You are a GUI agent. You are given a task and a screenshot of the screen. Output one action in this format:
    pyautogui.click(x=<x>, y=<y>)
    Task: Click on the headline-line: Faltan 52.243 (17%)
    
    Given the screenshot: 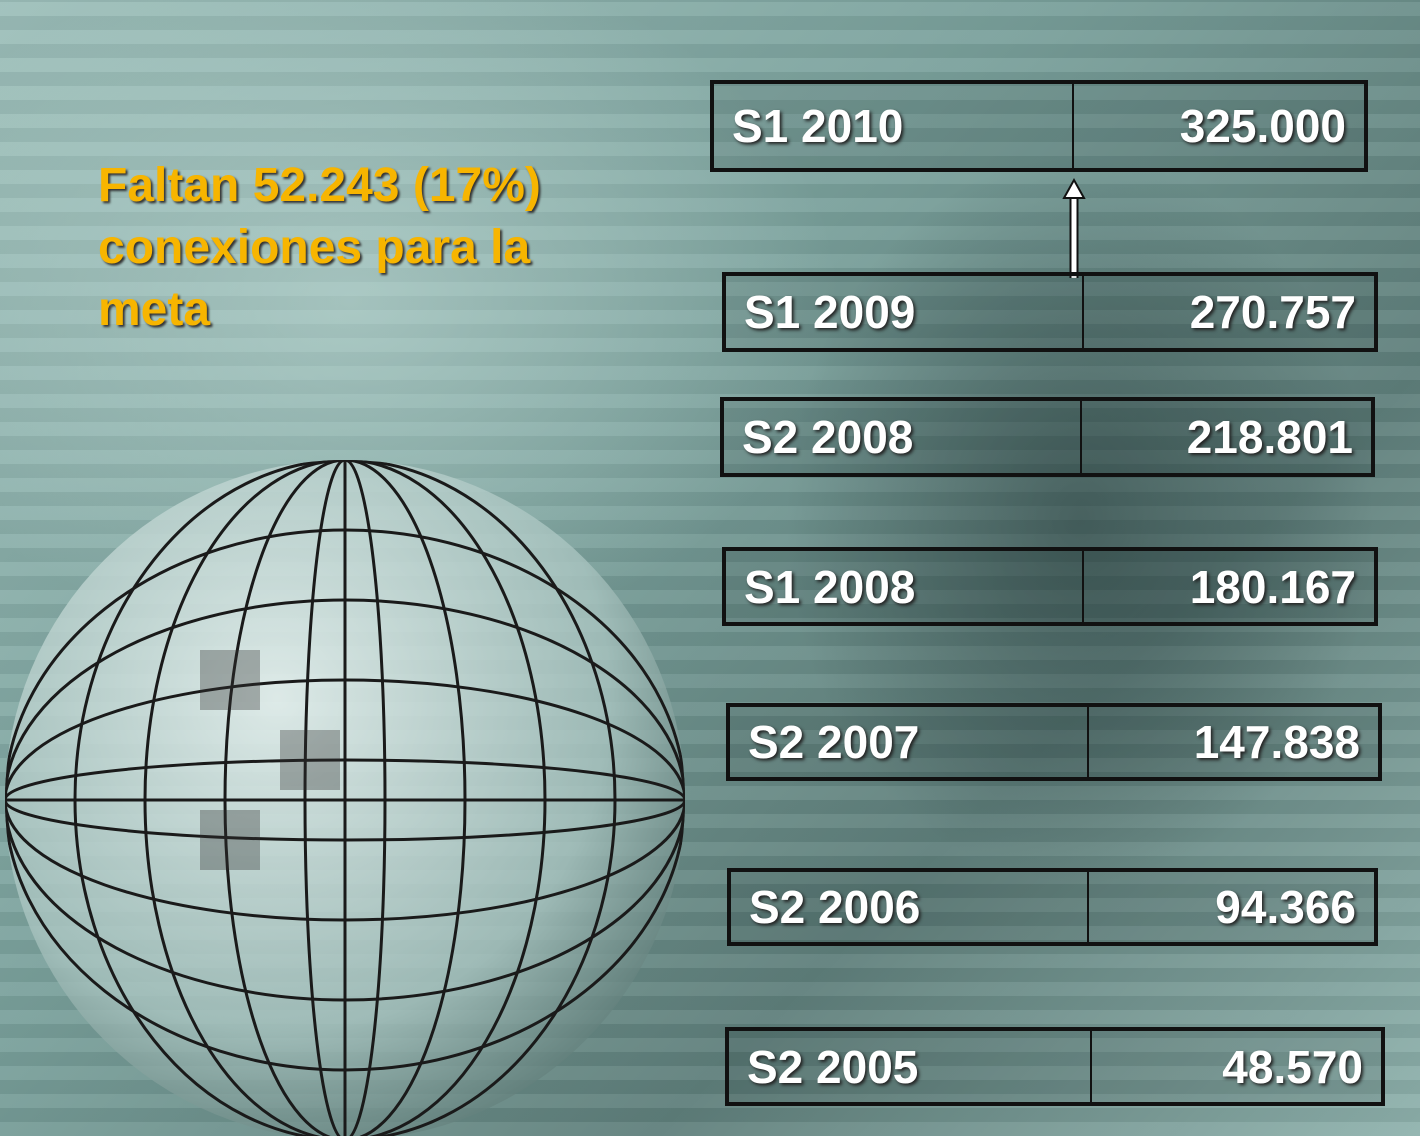 What is the action you would take?
    pyautogui.click(x=319, y=185)
    